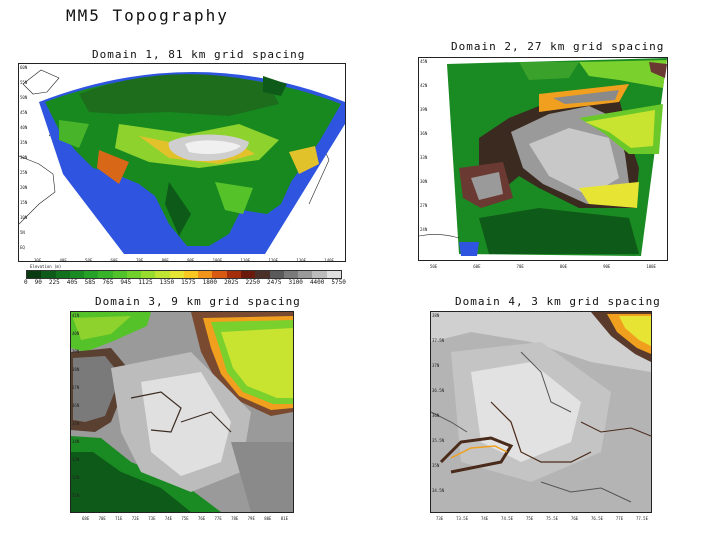 Image resolution: width=720 pixels, height=540 pixels. I want to click on domain-2-x-axis-labels: 50E 60E 70E 80E 90E 100E, so click(543, 266).